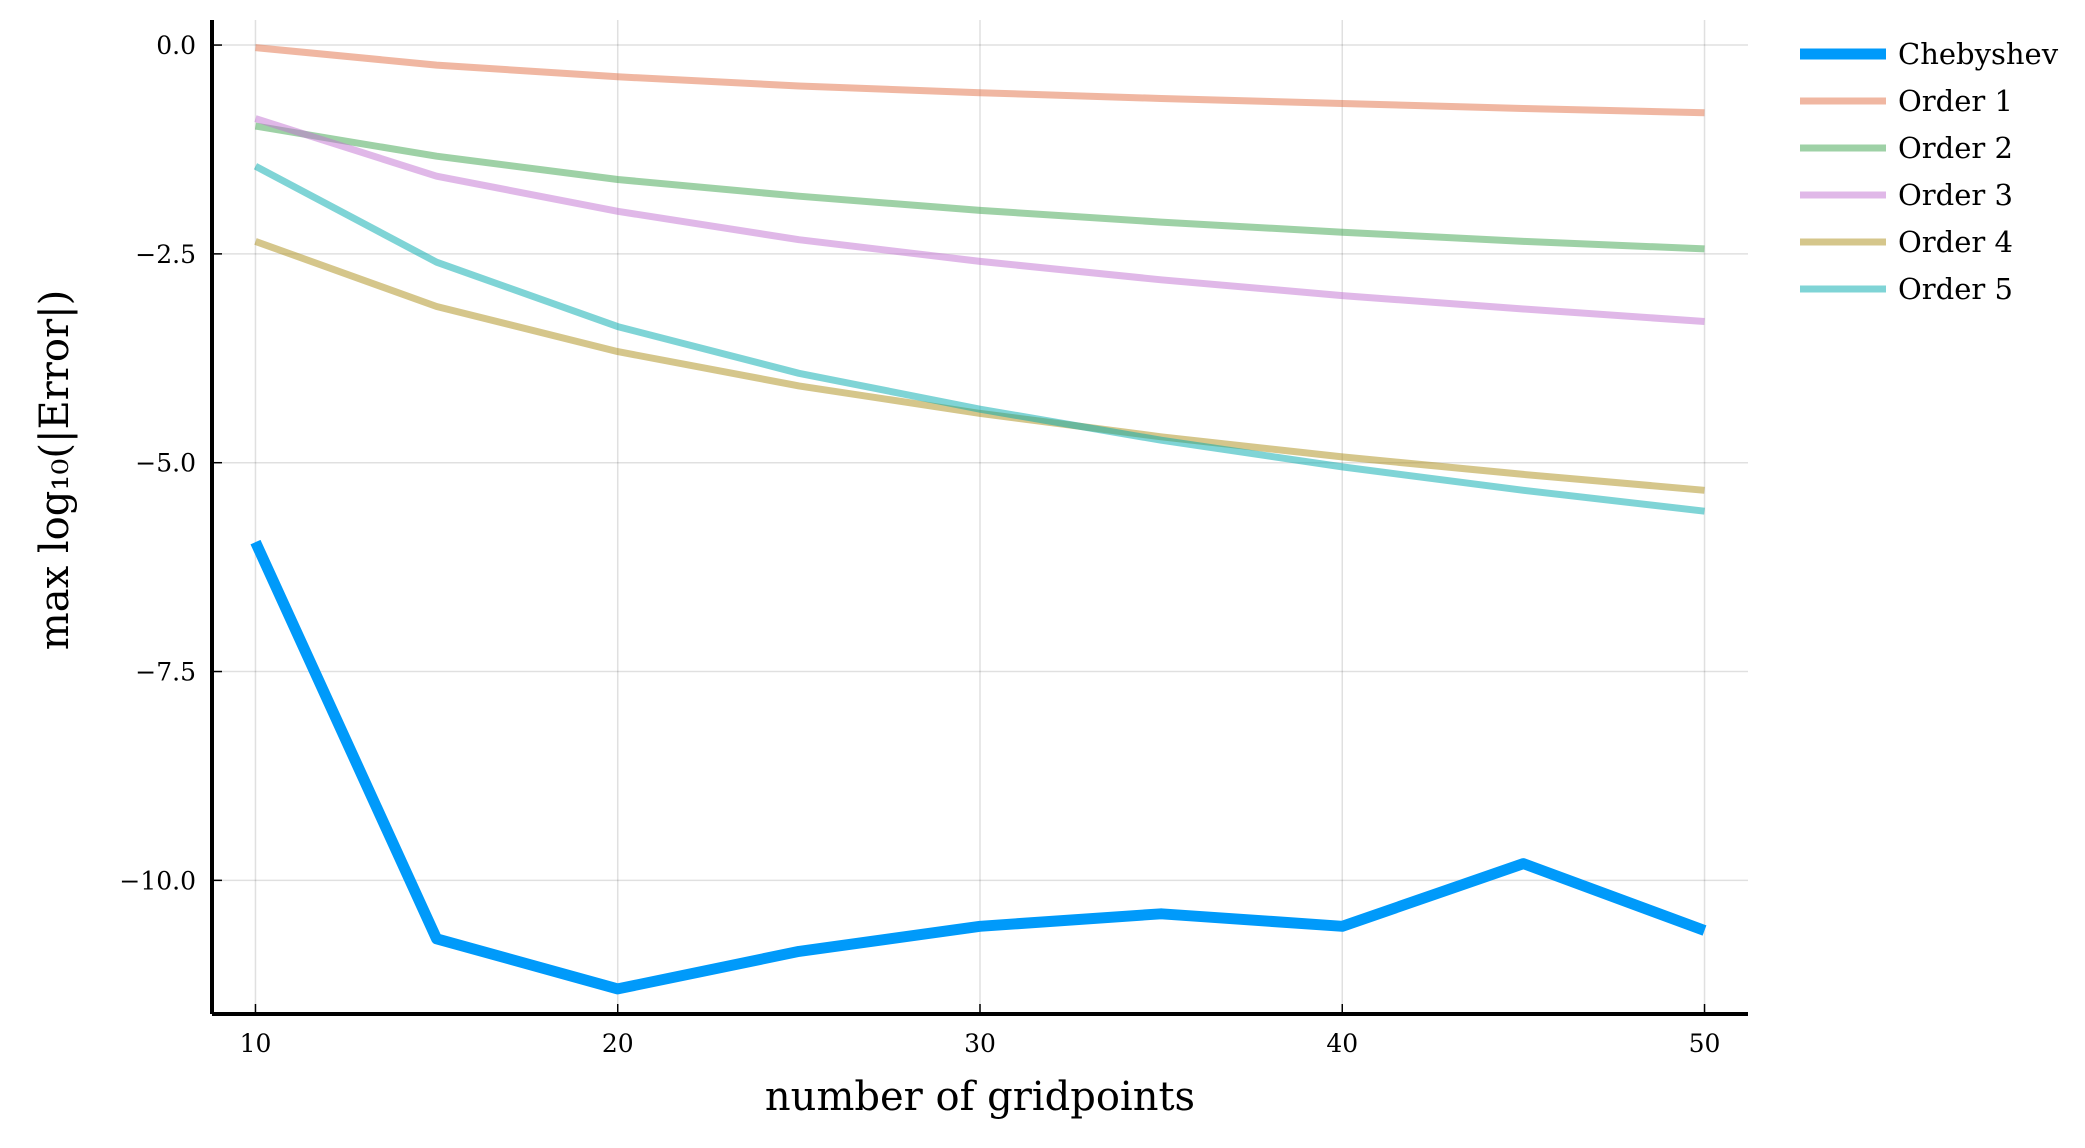  I want to click on x-axis-label: number of gridpoints, so click(980, 1097).